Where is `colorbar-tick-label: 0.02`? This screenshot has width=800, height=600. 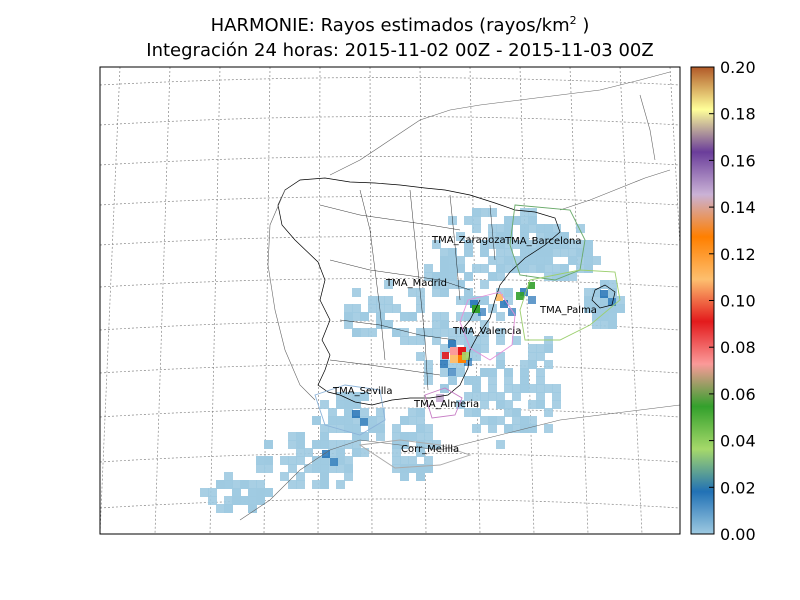
colorbar-tick-label: 0.02 is located at coordinates (738, 487).